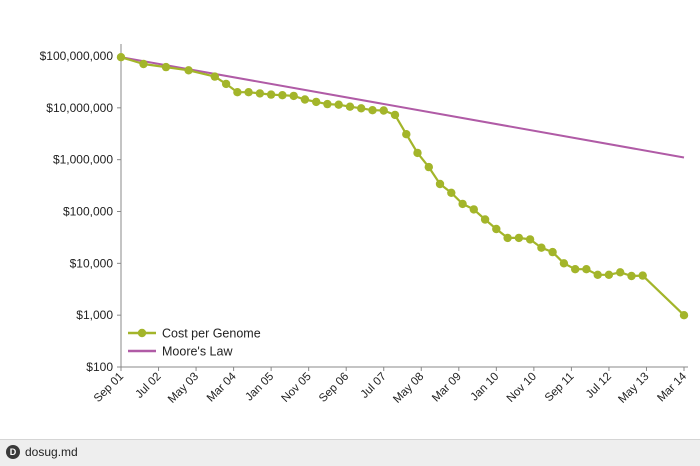  What do you see at coordinates (99, 367) in the screenshot?
I see `y-tick-label: $100` at bounding box center [99, 367].